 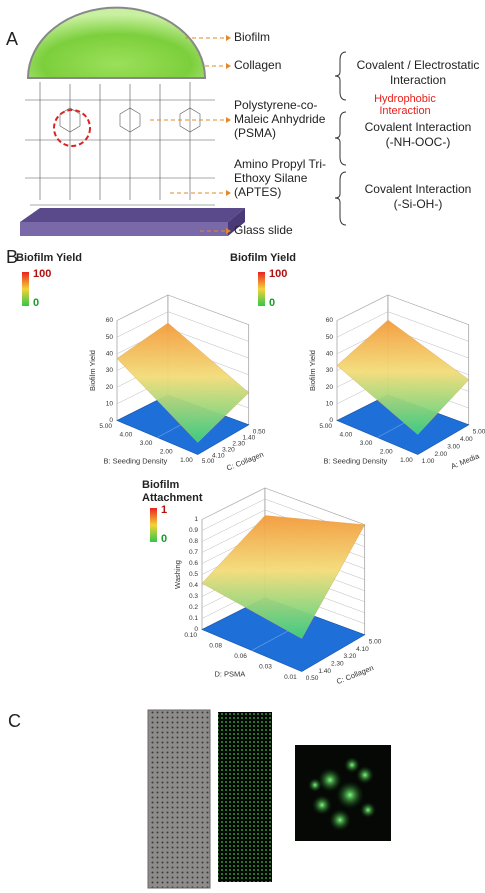 I want to click on y-axis-label: D: PSMA, so click(x=229, y=673).